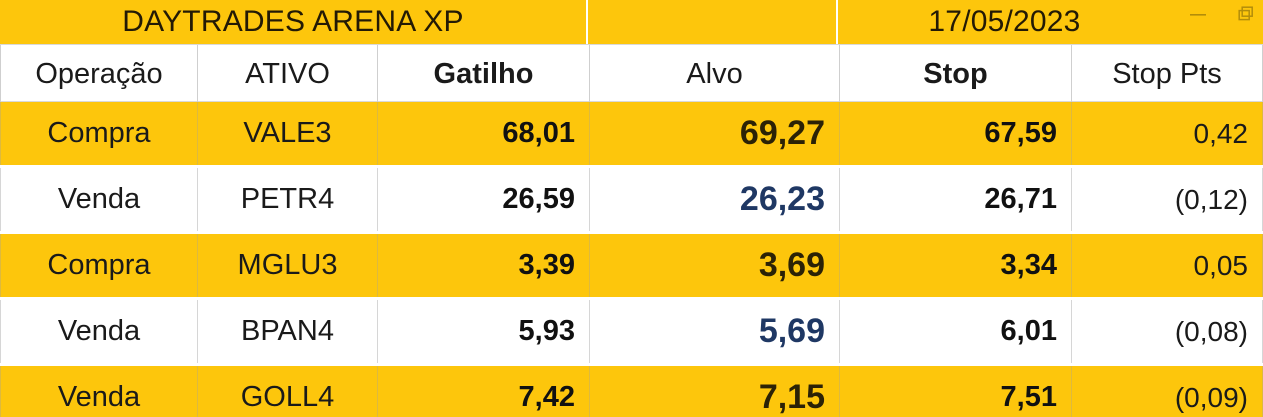 The width and height of the screenshot is (1263, 417). I want to click on cell-ativo: BPAN4, so click(288, 331).